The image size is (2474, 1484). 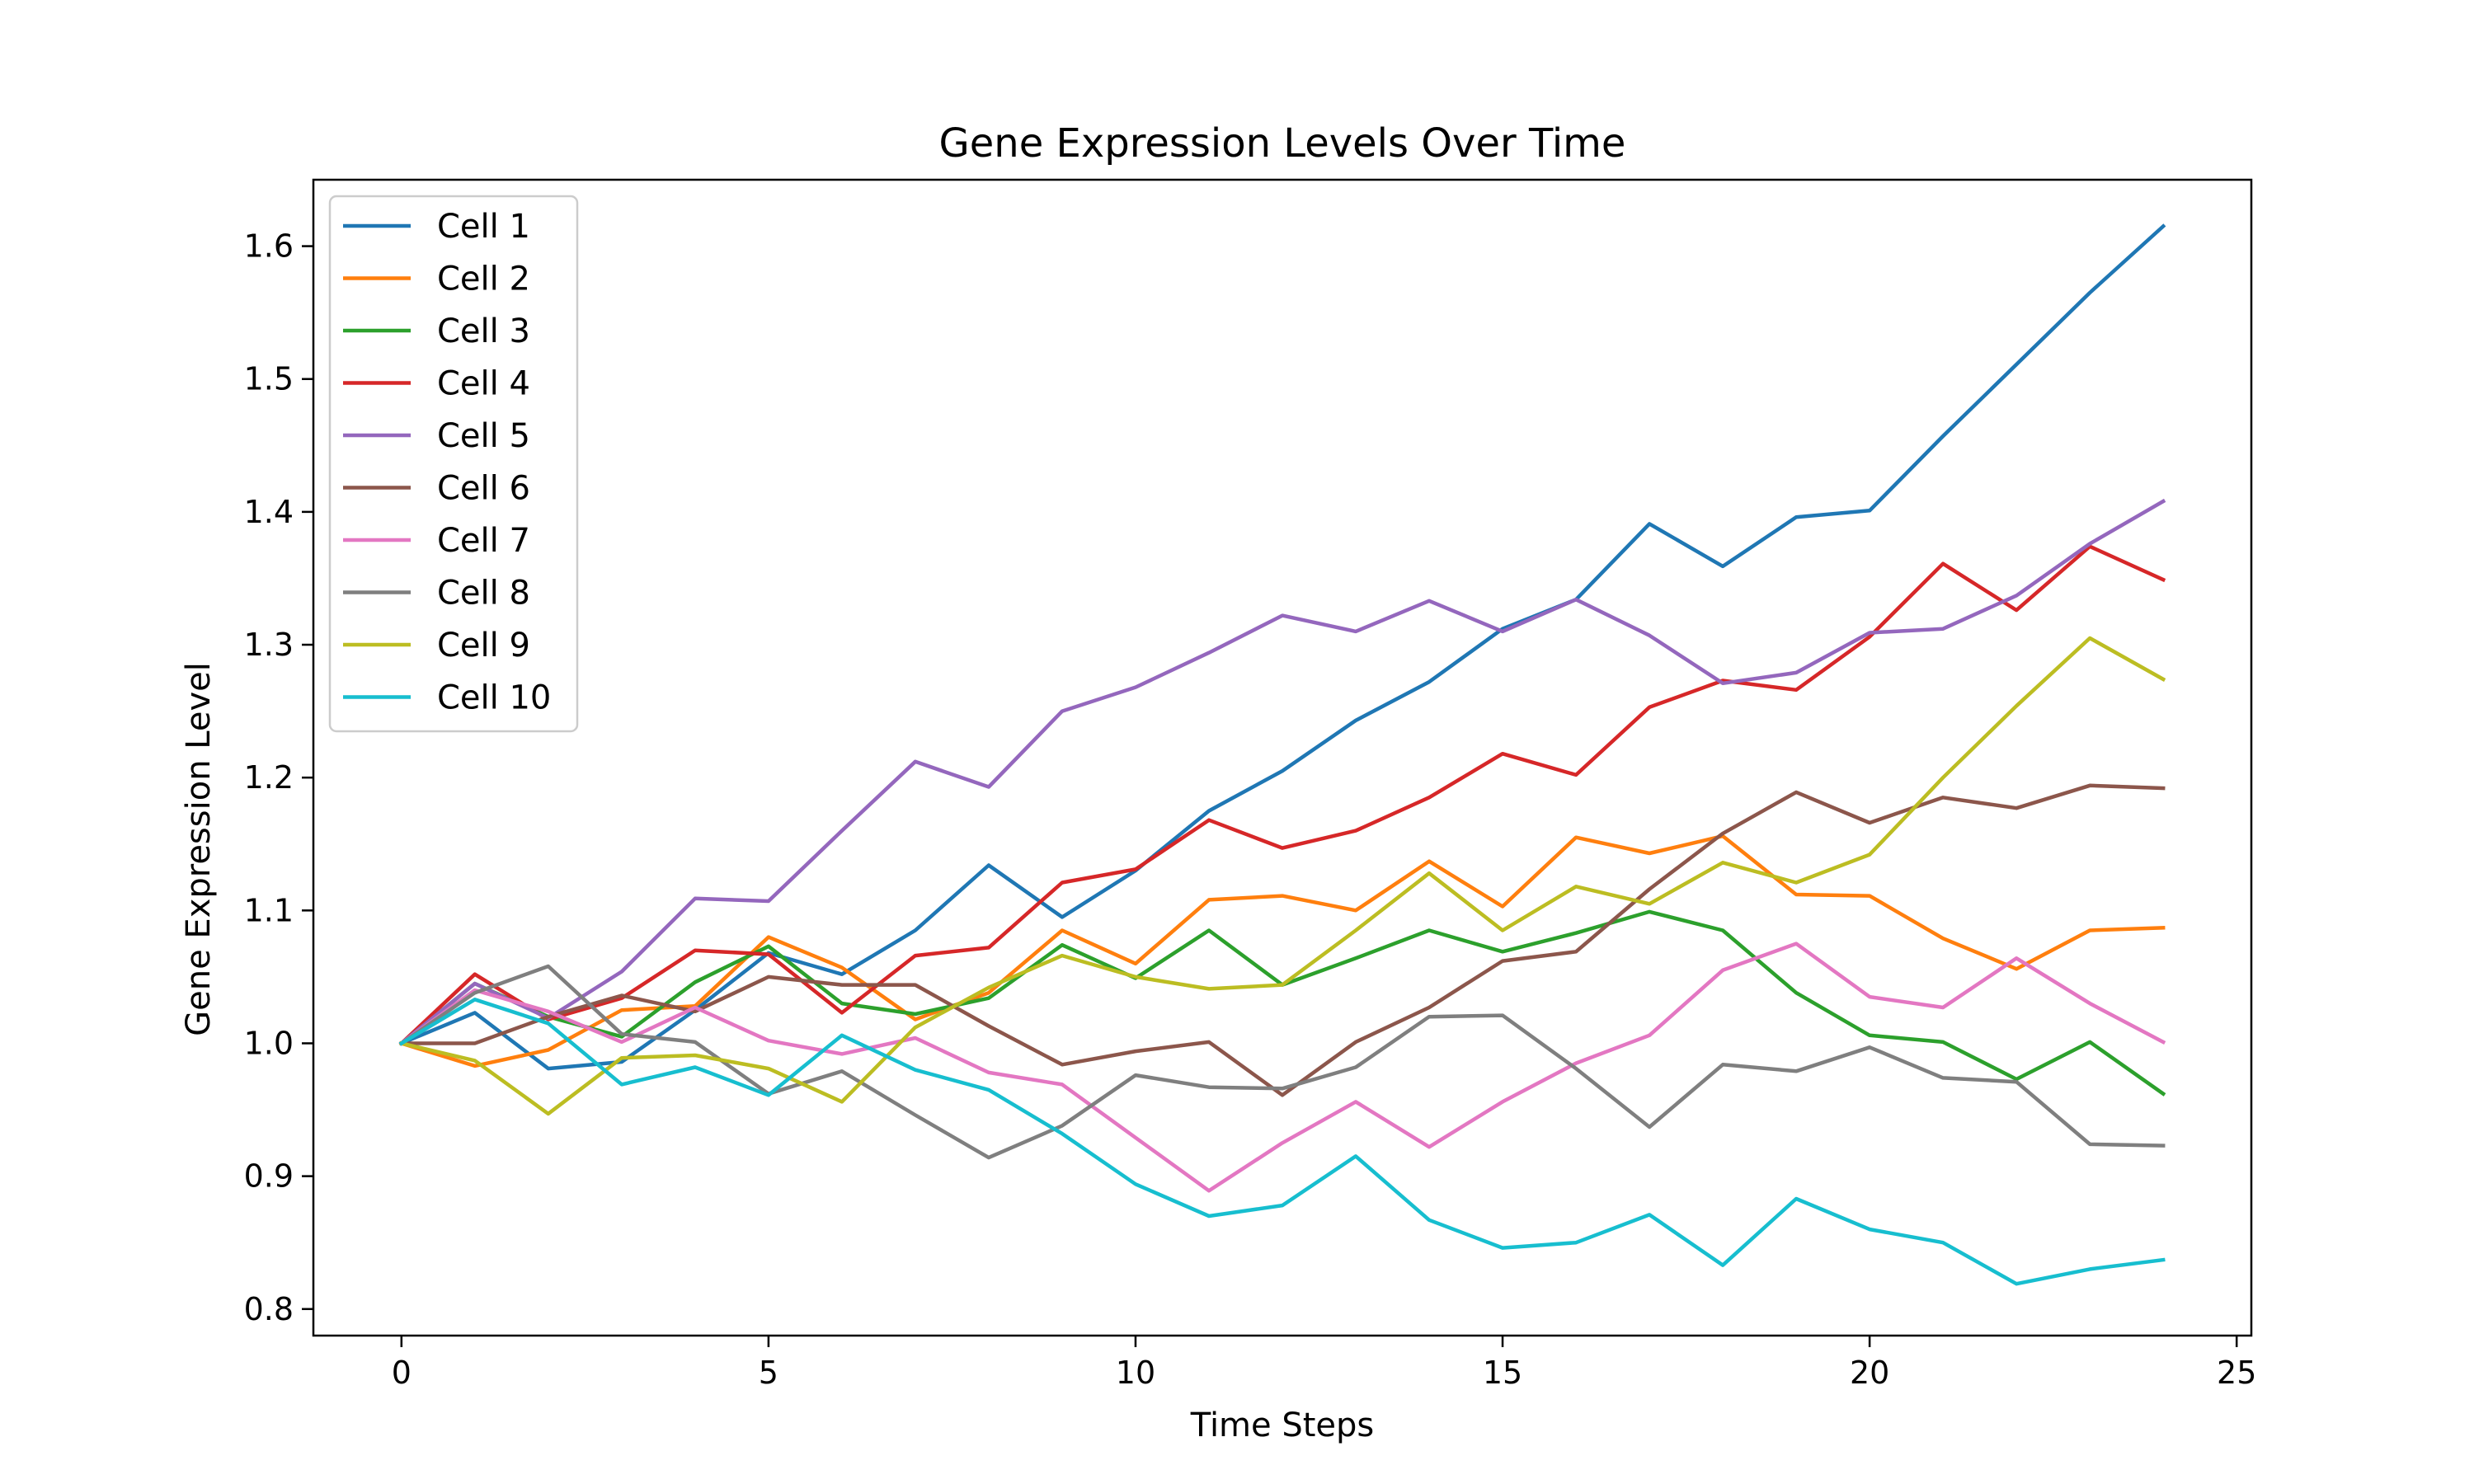 I want to click on legend-entry: Cell 8, so click(x=483, y=594).